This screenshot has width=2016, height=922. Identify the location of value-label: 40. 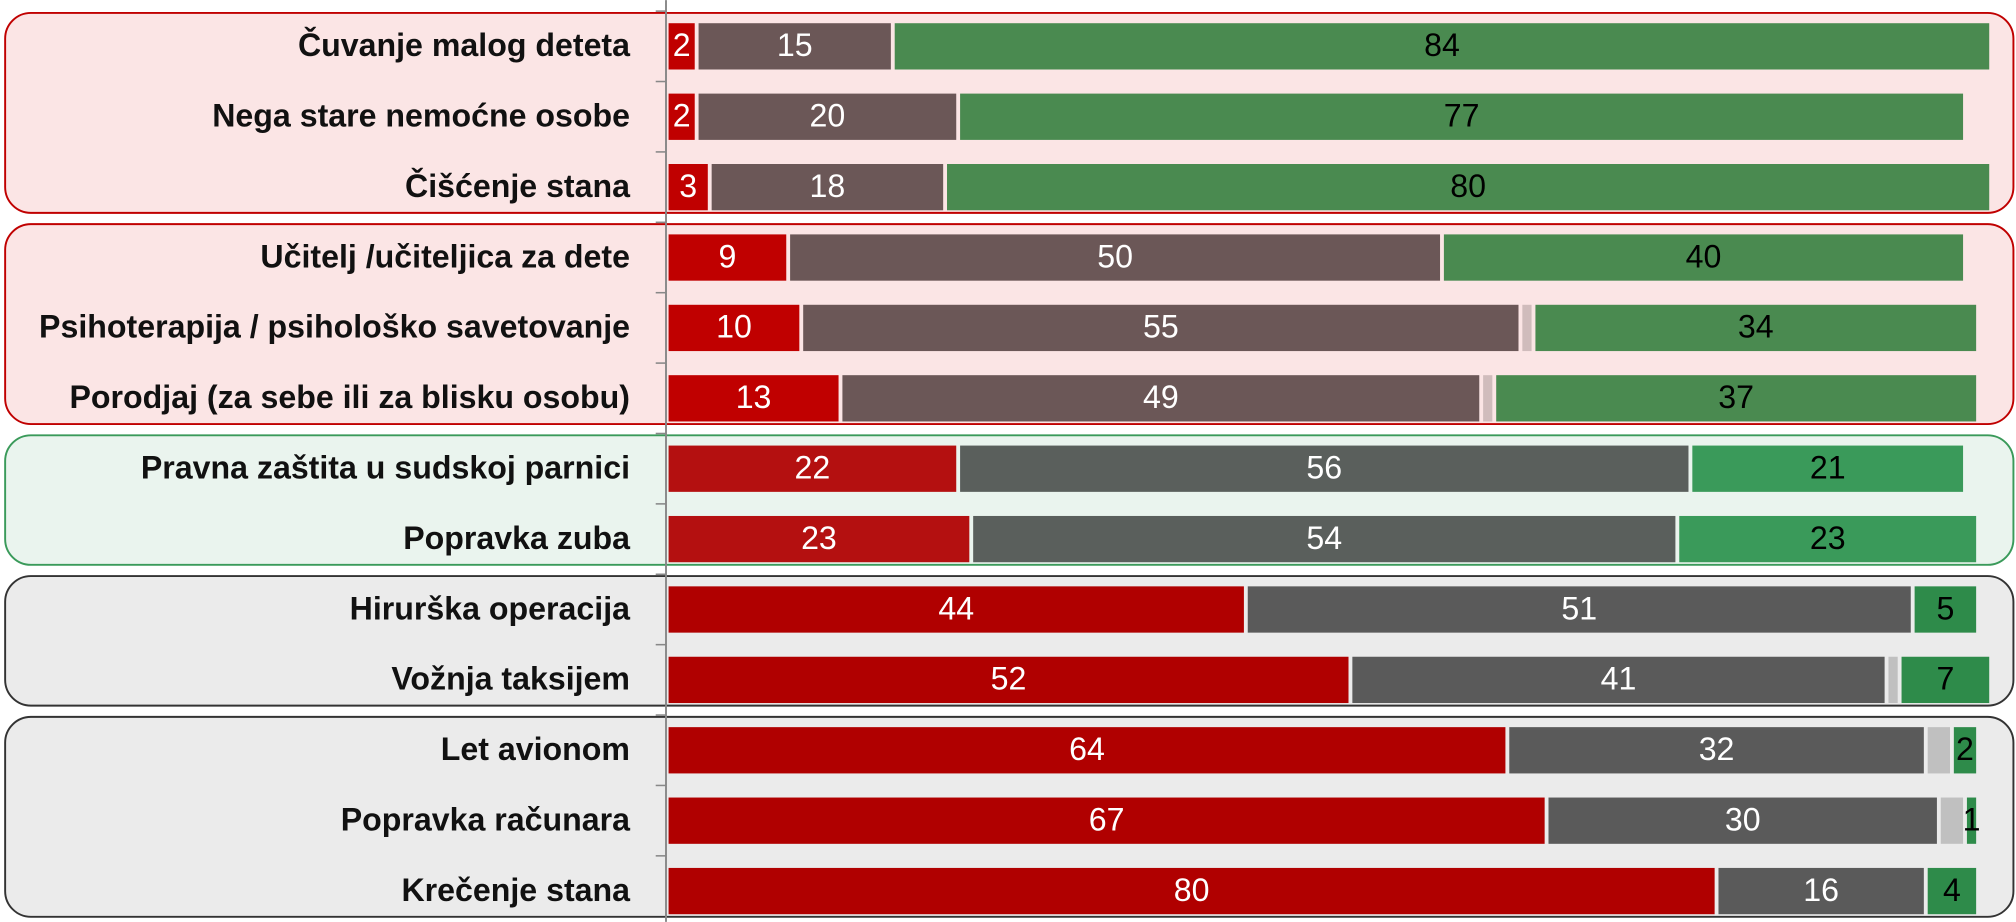
(1704, 256).